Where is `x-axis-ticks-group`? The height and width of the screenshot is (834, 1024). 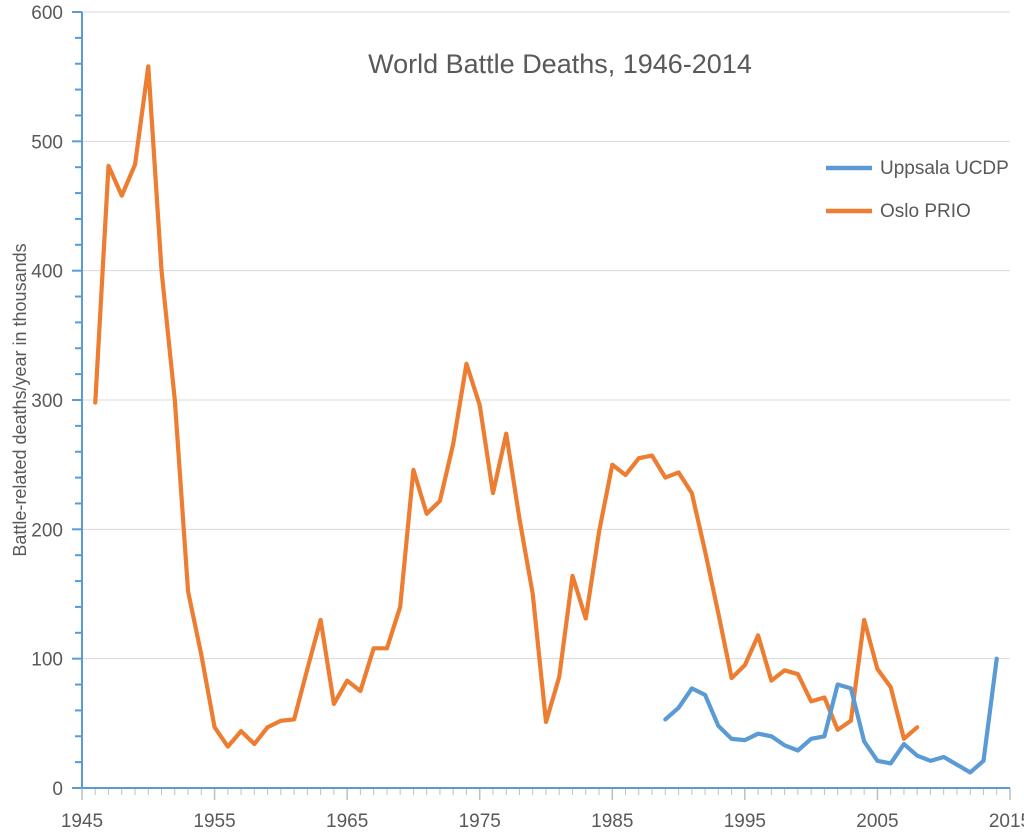
x-axis-ticks-group is located at coordinates (546, 794).